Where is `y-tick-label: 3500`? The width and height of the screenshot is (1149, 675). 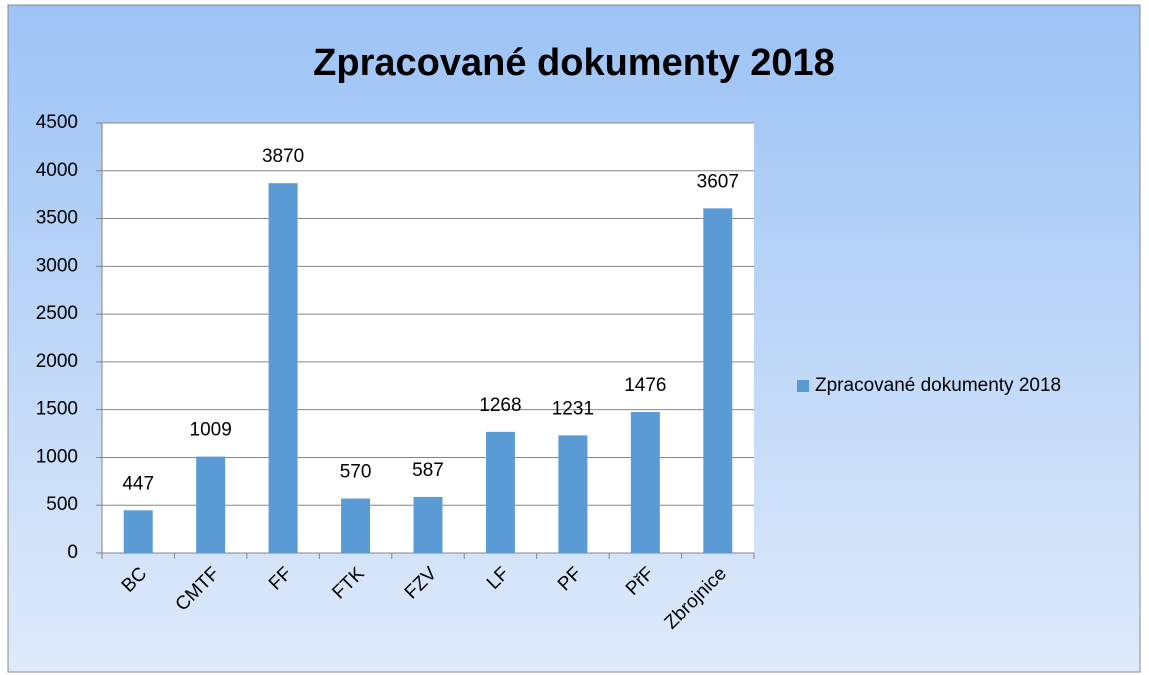 y-tick-label: 3500 is located at coordinates (57, 218).